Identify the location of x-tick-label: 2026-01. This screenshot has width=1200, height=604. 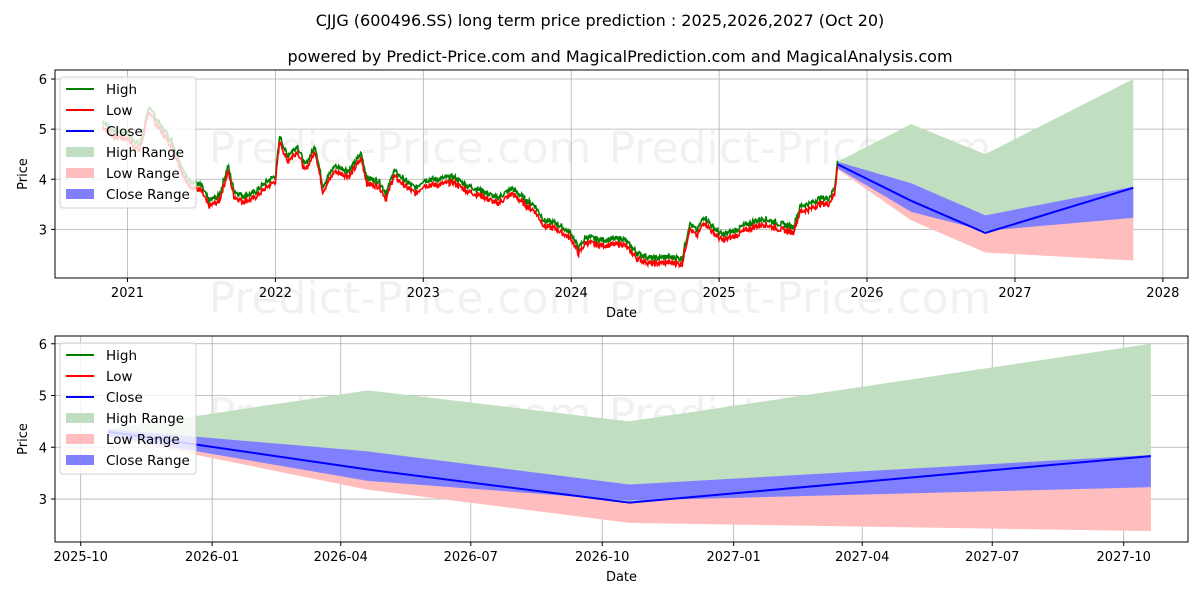
(212, 557).